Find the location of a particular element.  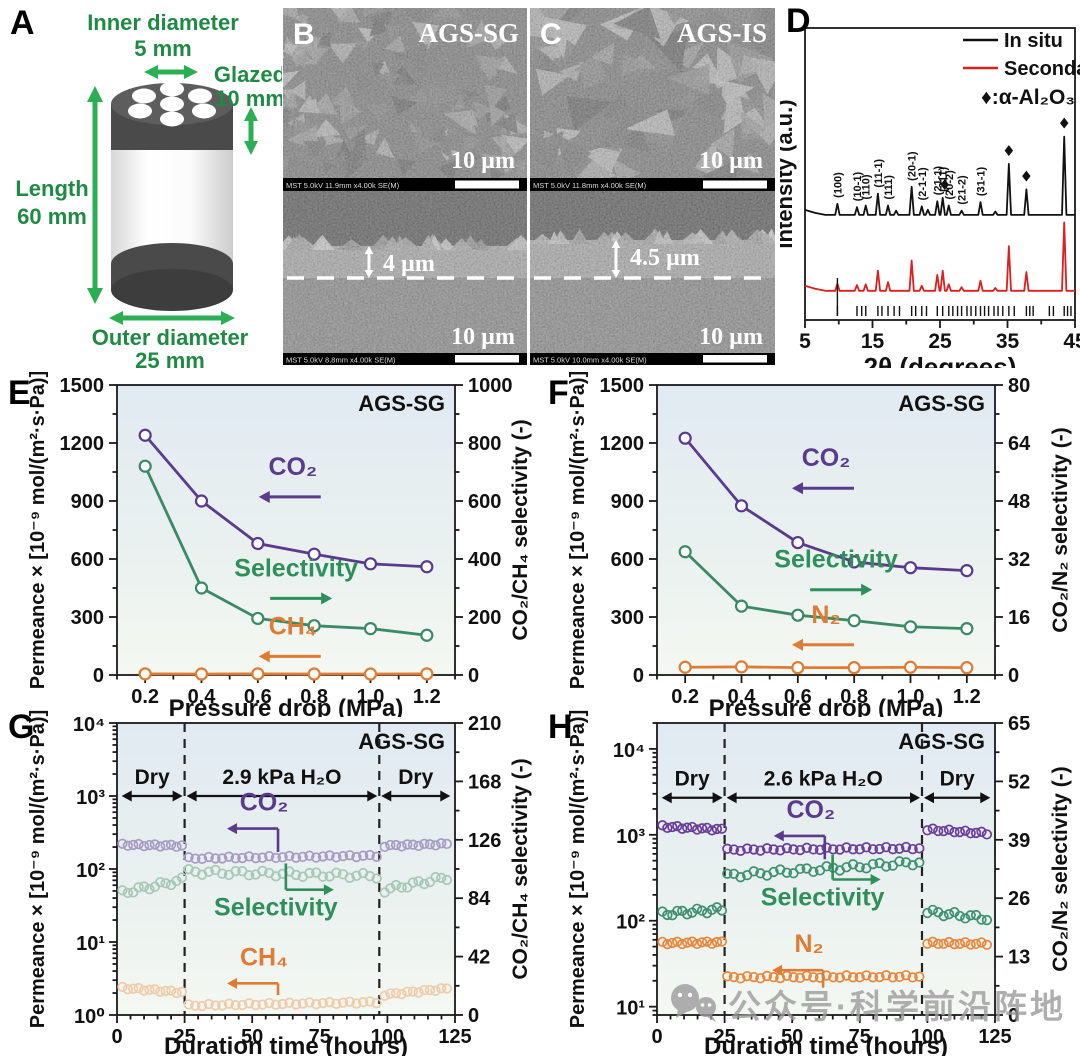

phase-label: 2.9 kPa H₂O is located at coordinates (281, 777).